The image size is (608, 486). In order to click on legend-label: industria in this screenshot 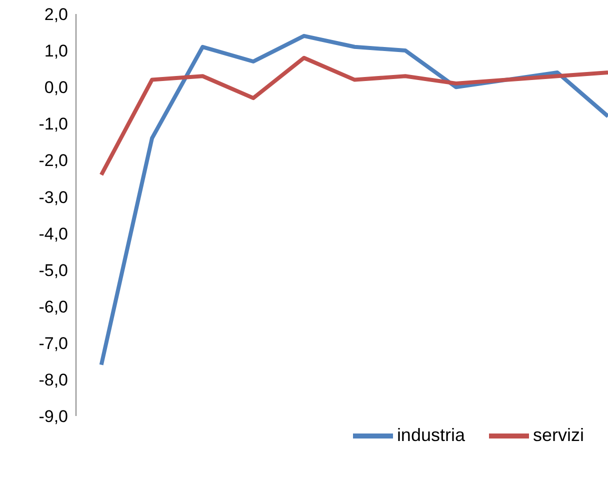, I will do `click(430, 434)`.